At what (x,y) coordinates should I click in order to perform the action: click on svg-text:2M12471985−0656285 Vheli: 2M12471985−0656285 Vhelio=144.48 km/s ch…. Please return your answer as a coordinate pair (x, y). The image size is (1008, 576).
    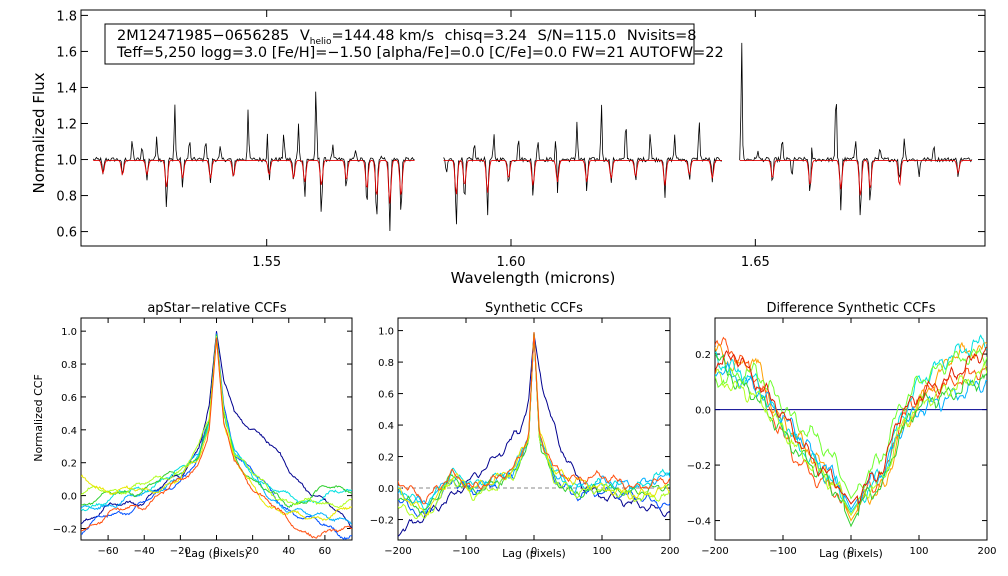
    Looking at the image, I should click on (407, 37).